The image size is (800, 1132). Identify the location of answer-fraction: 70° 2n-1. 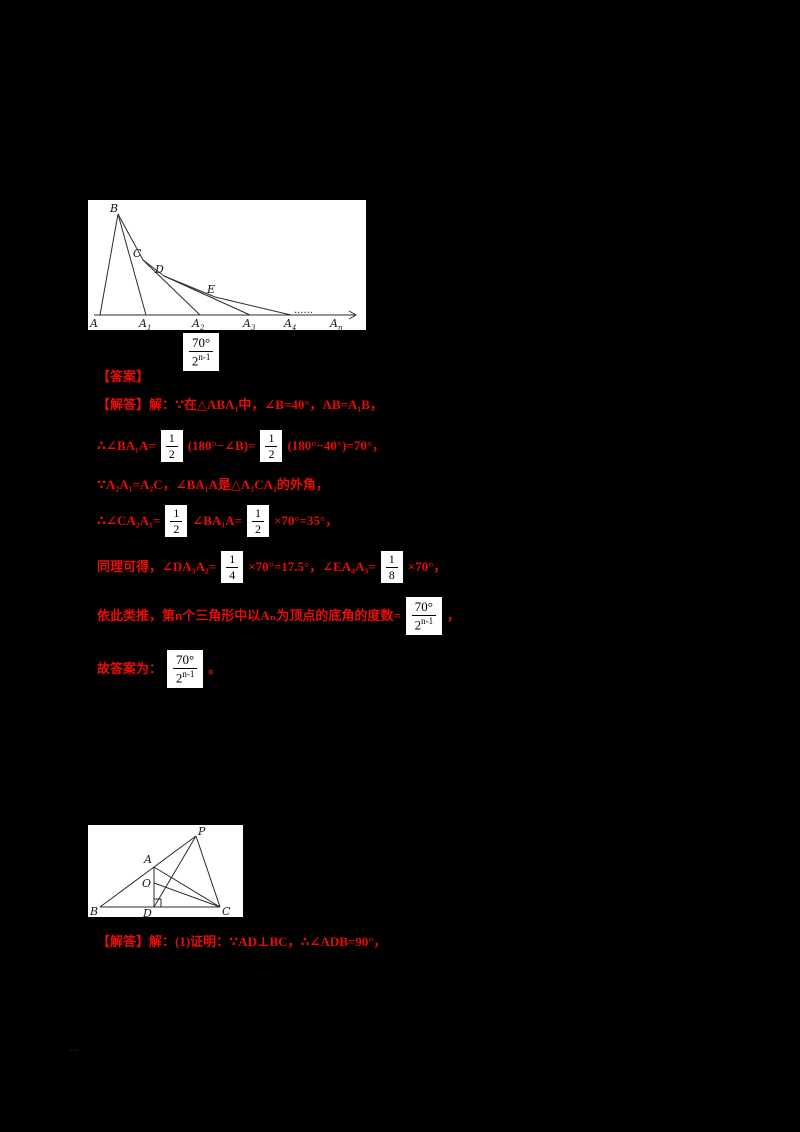
(201, 352).